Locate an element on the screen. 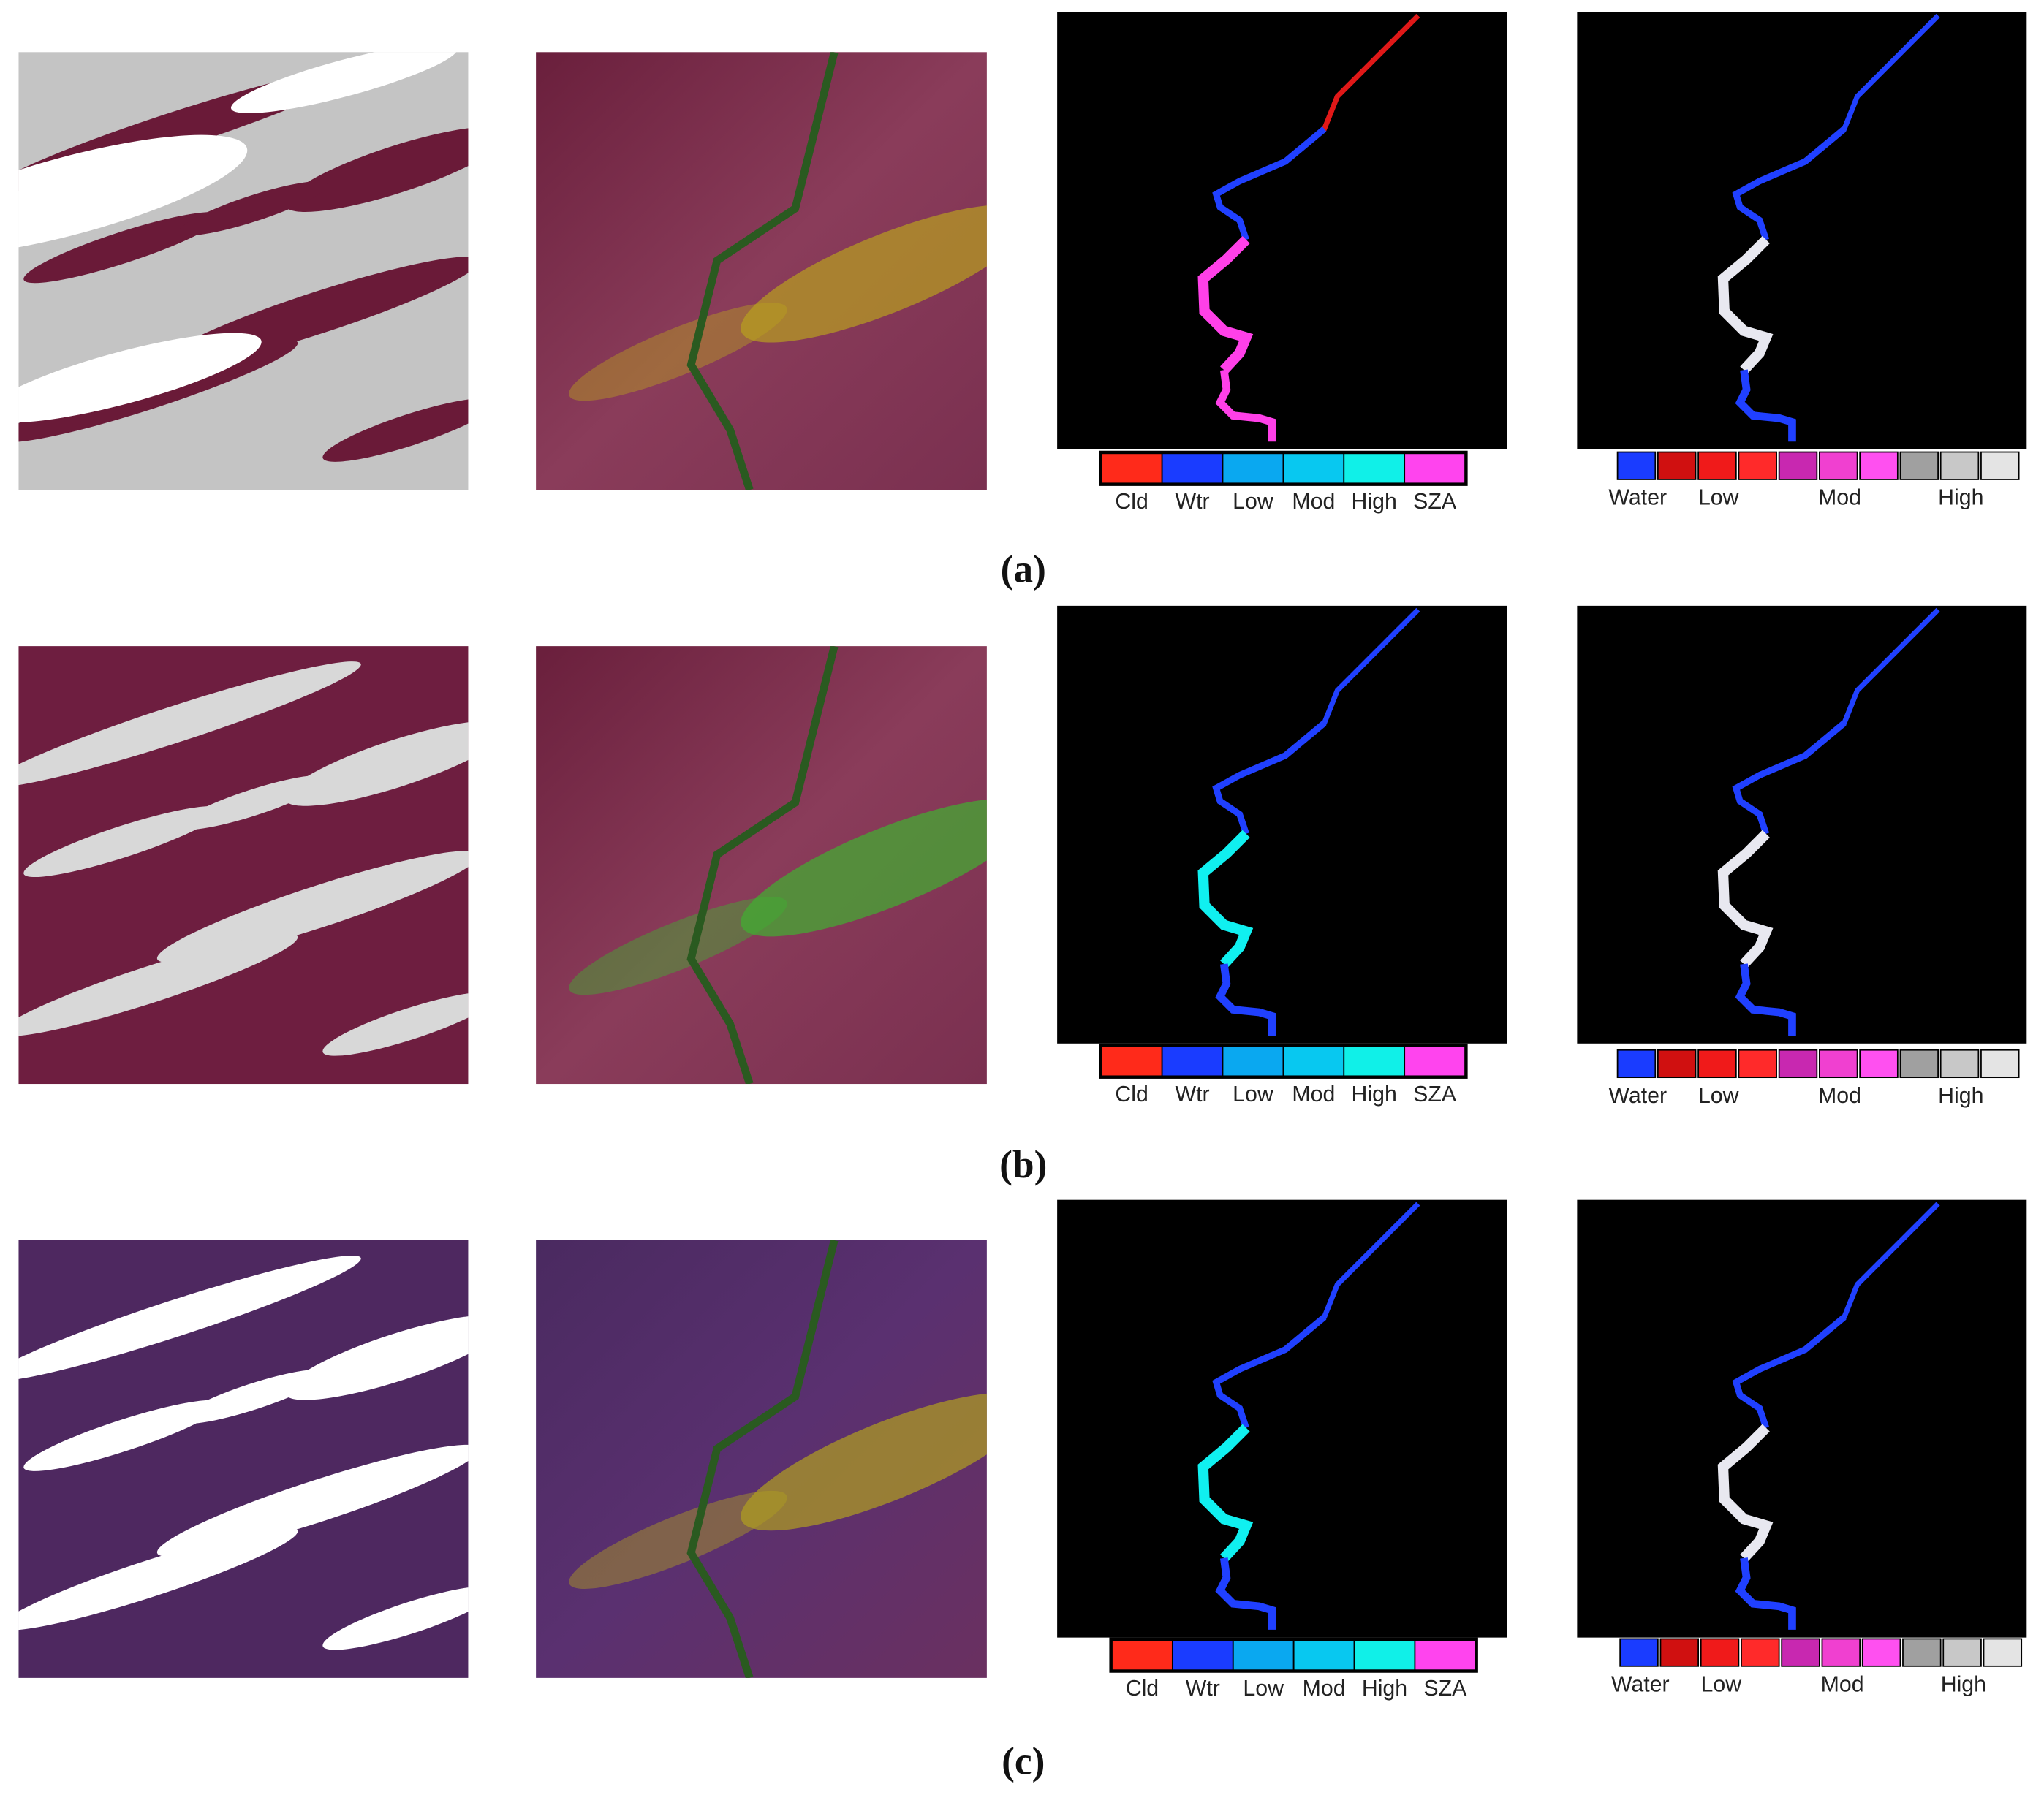  features is located at coordinates (778, 1459).